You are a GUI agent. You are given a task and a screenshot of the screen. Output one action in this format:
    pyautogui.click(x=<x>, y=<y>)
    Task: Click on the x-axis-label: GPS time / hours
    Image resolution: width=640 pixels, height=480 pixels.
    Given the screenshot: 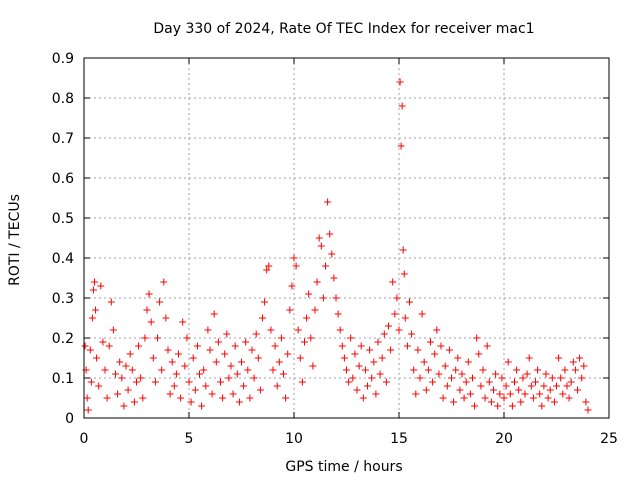 What is the action you would take?
    pyautogui.click(x=343, y=467)
    